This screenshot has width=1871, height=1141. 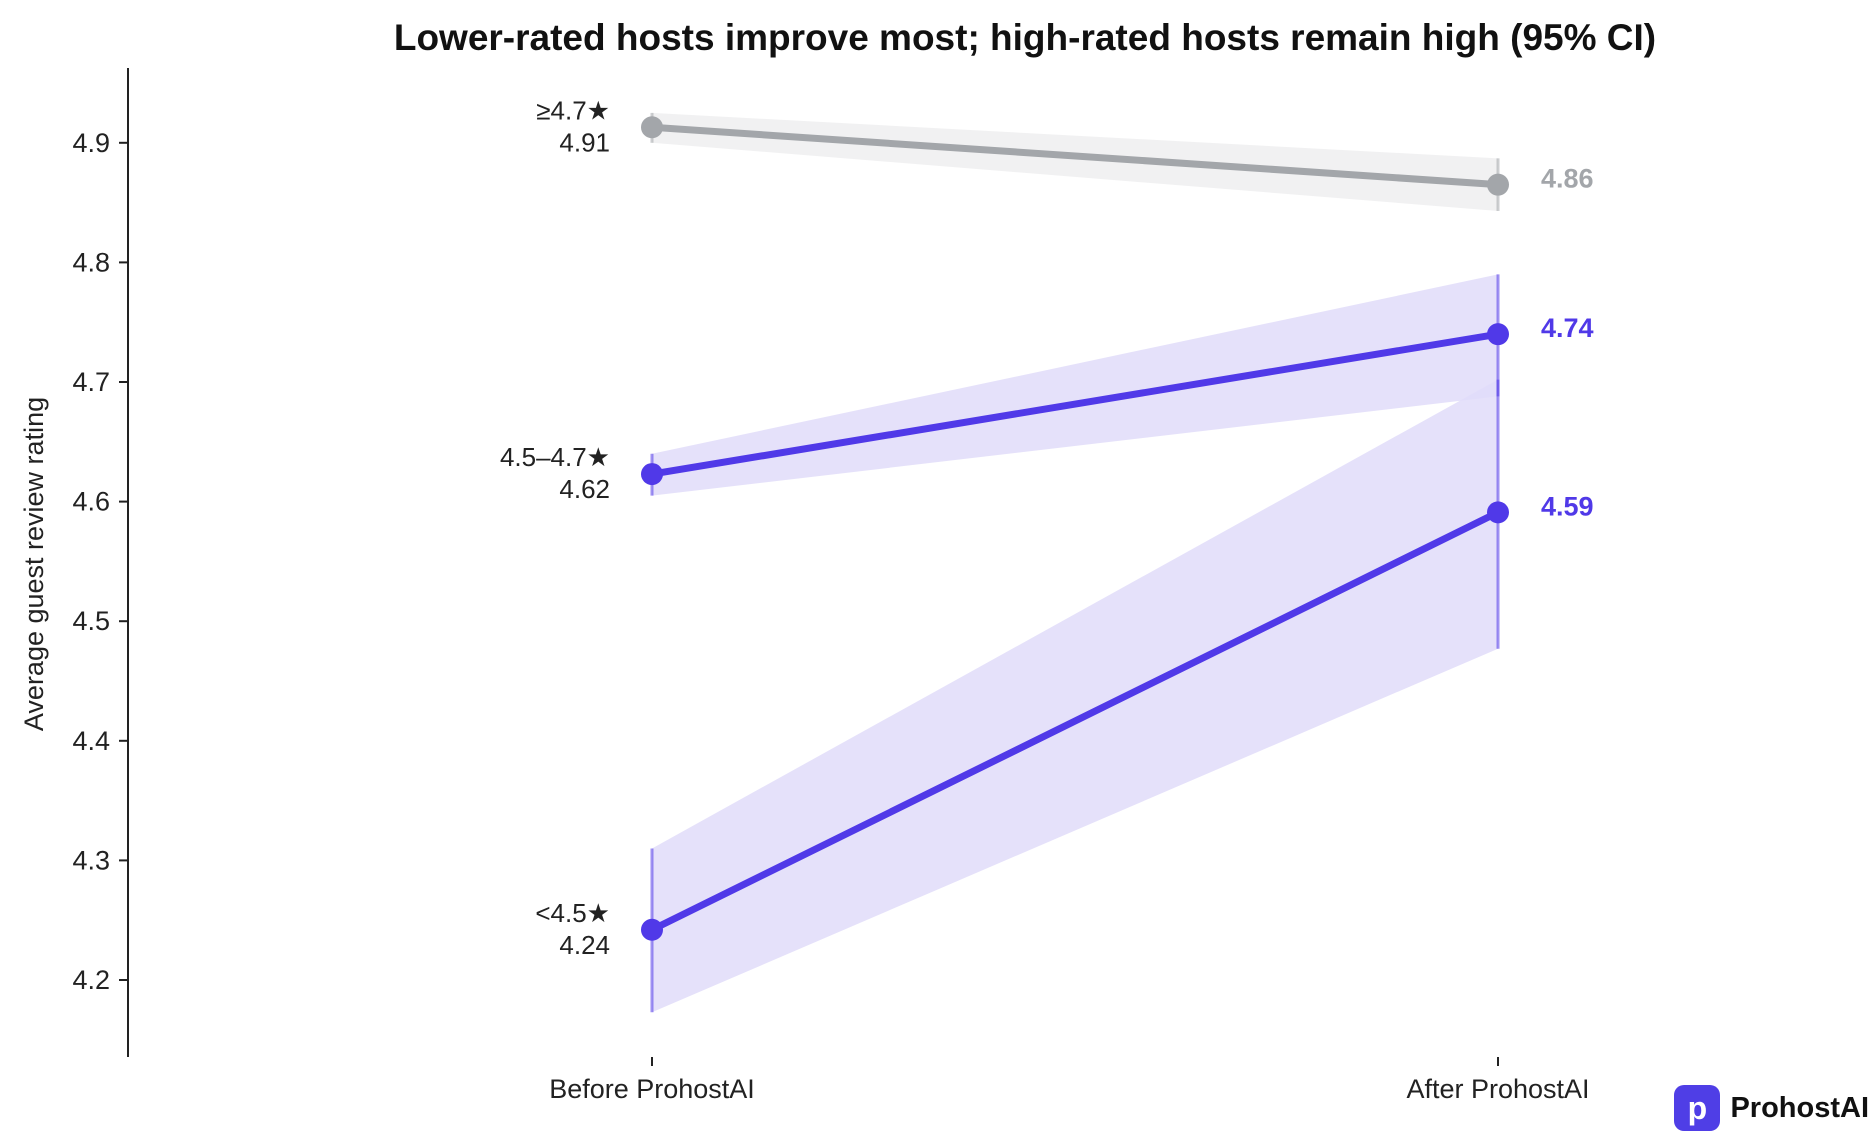 I want to click on prohostai-logo-icon: p, so click(x=1697, y=1108).